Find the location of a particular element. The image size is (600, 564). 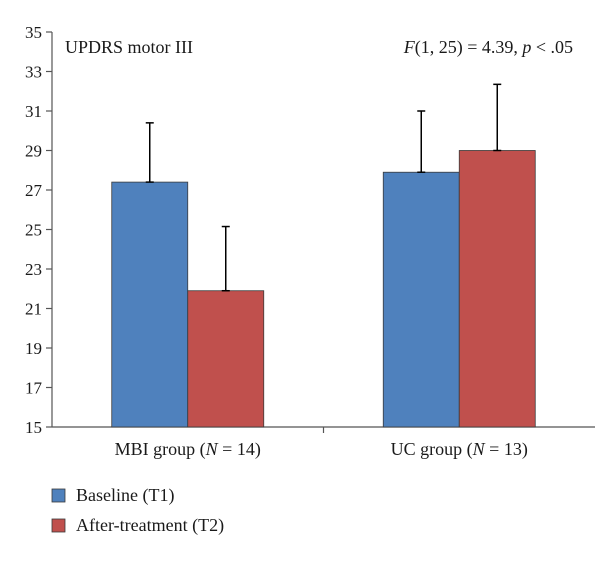

x-category-label: UC group (N = 13) is located at coordinates (459, 449).